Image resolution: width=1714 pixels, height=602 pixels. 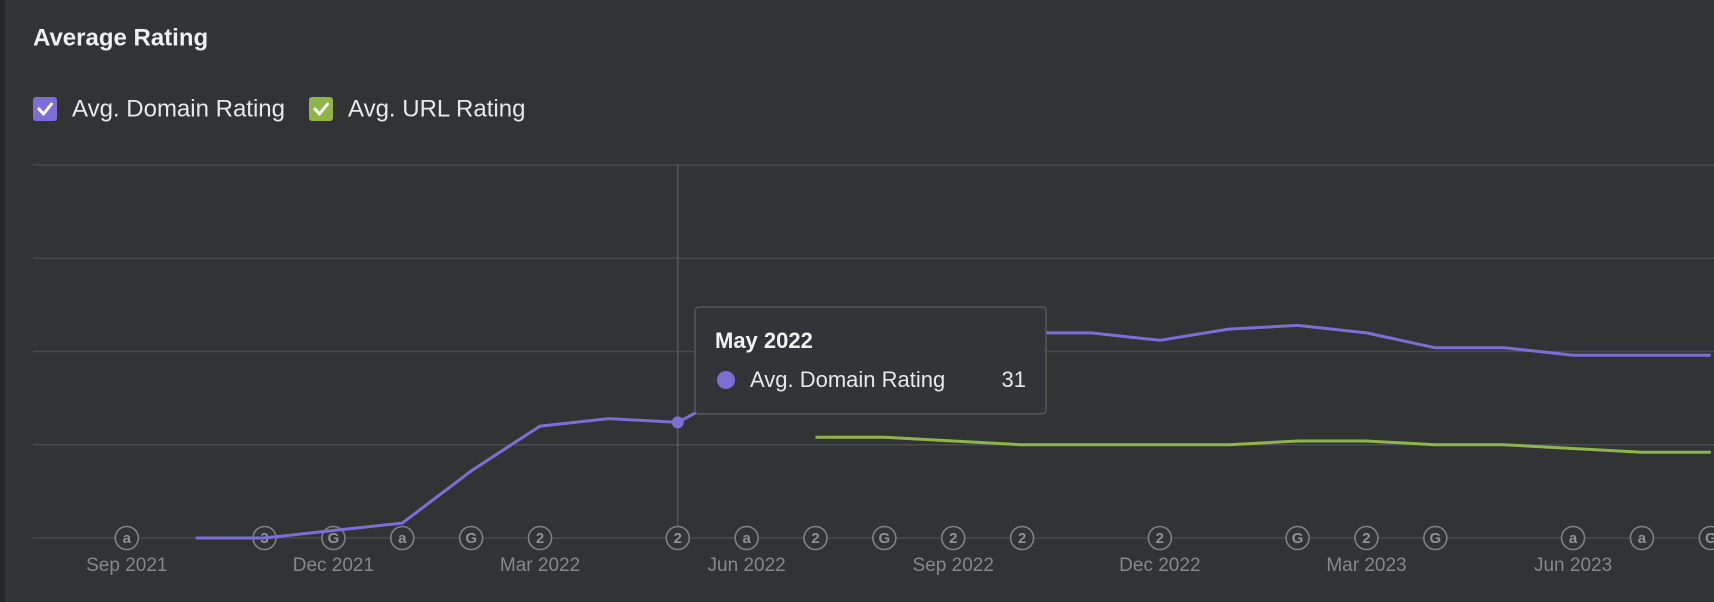 I want to click on x-tick-label: Mar 2023, so click(x=1366, y=565).